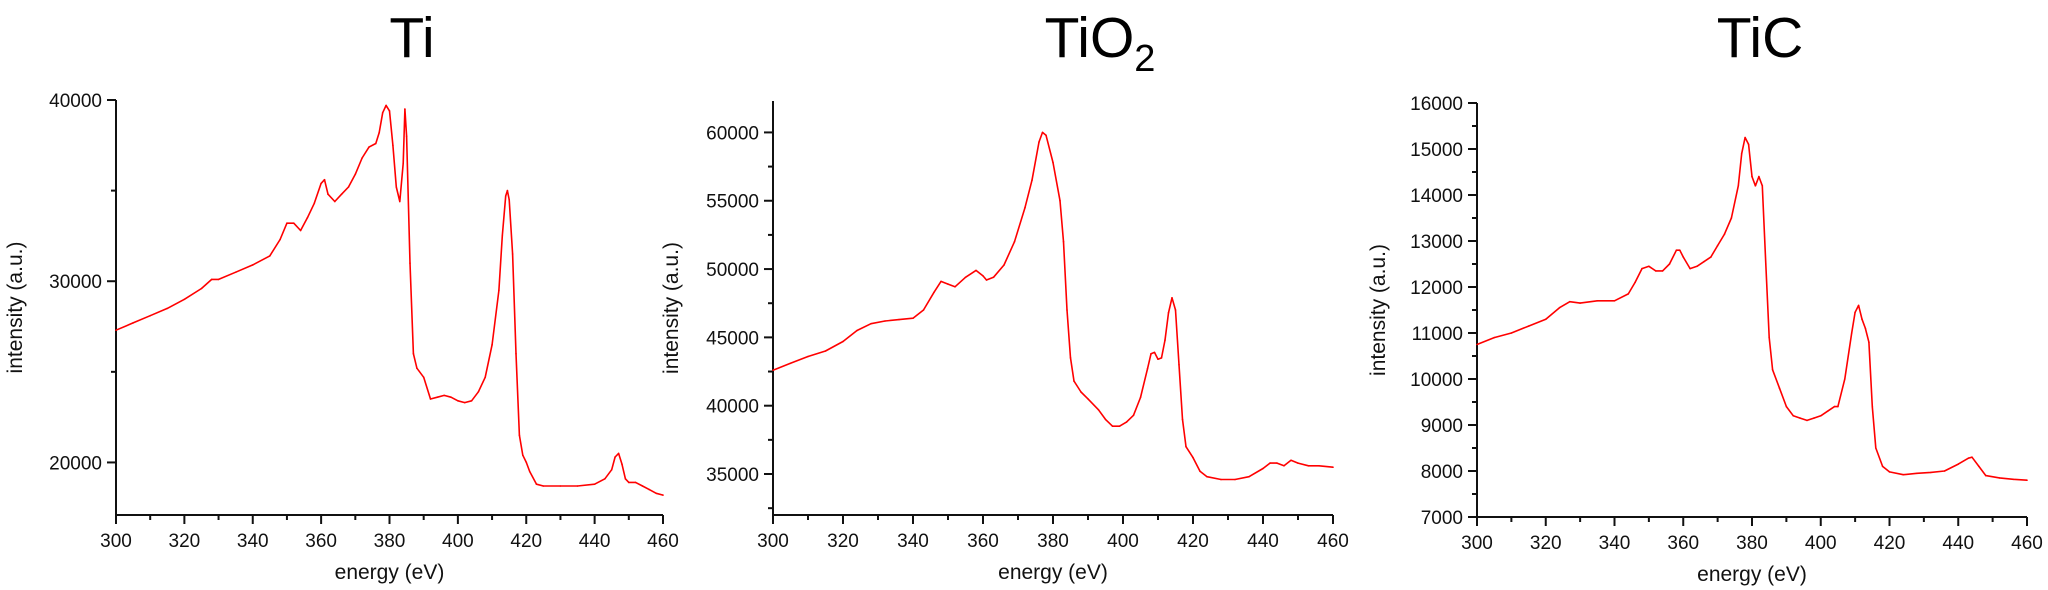 The width and height of the screenshot is (2048, 590). I want to click on chart-title: TiC, so click(1760, 38).